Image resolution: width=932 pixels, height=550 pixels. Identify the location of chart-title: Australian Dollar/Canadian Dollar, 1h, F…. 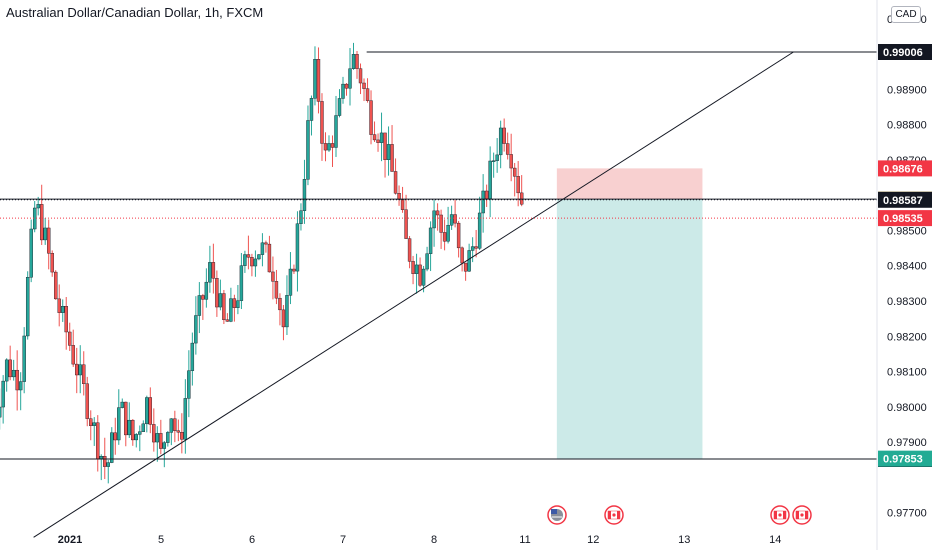
(135, 12).